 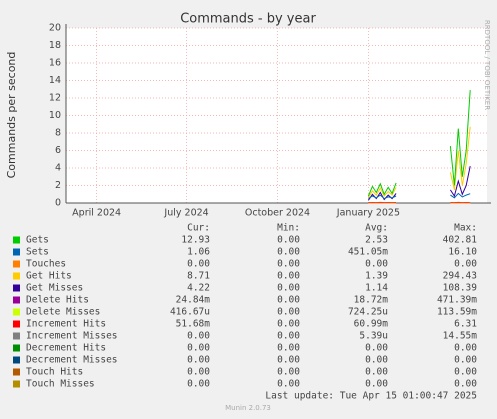 I want to click on legend-label: Get Misses, so click(x=54, y=288).